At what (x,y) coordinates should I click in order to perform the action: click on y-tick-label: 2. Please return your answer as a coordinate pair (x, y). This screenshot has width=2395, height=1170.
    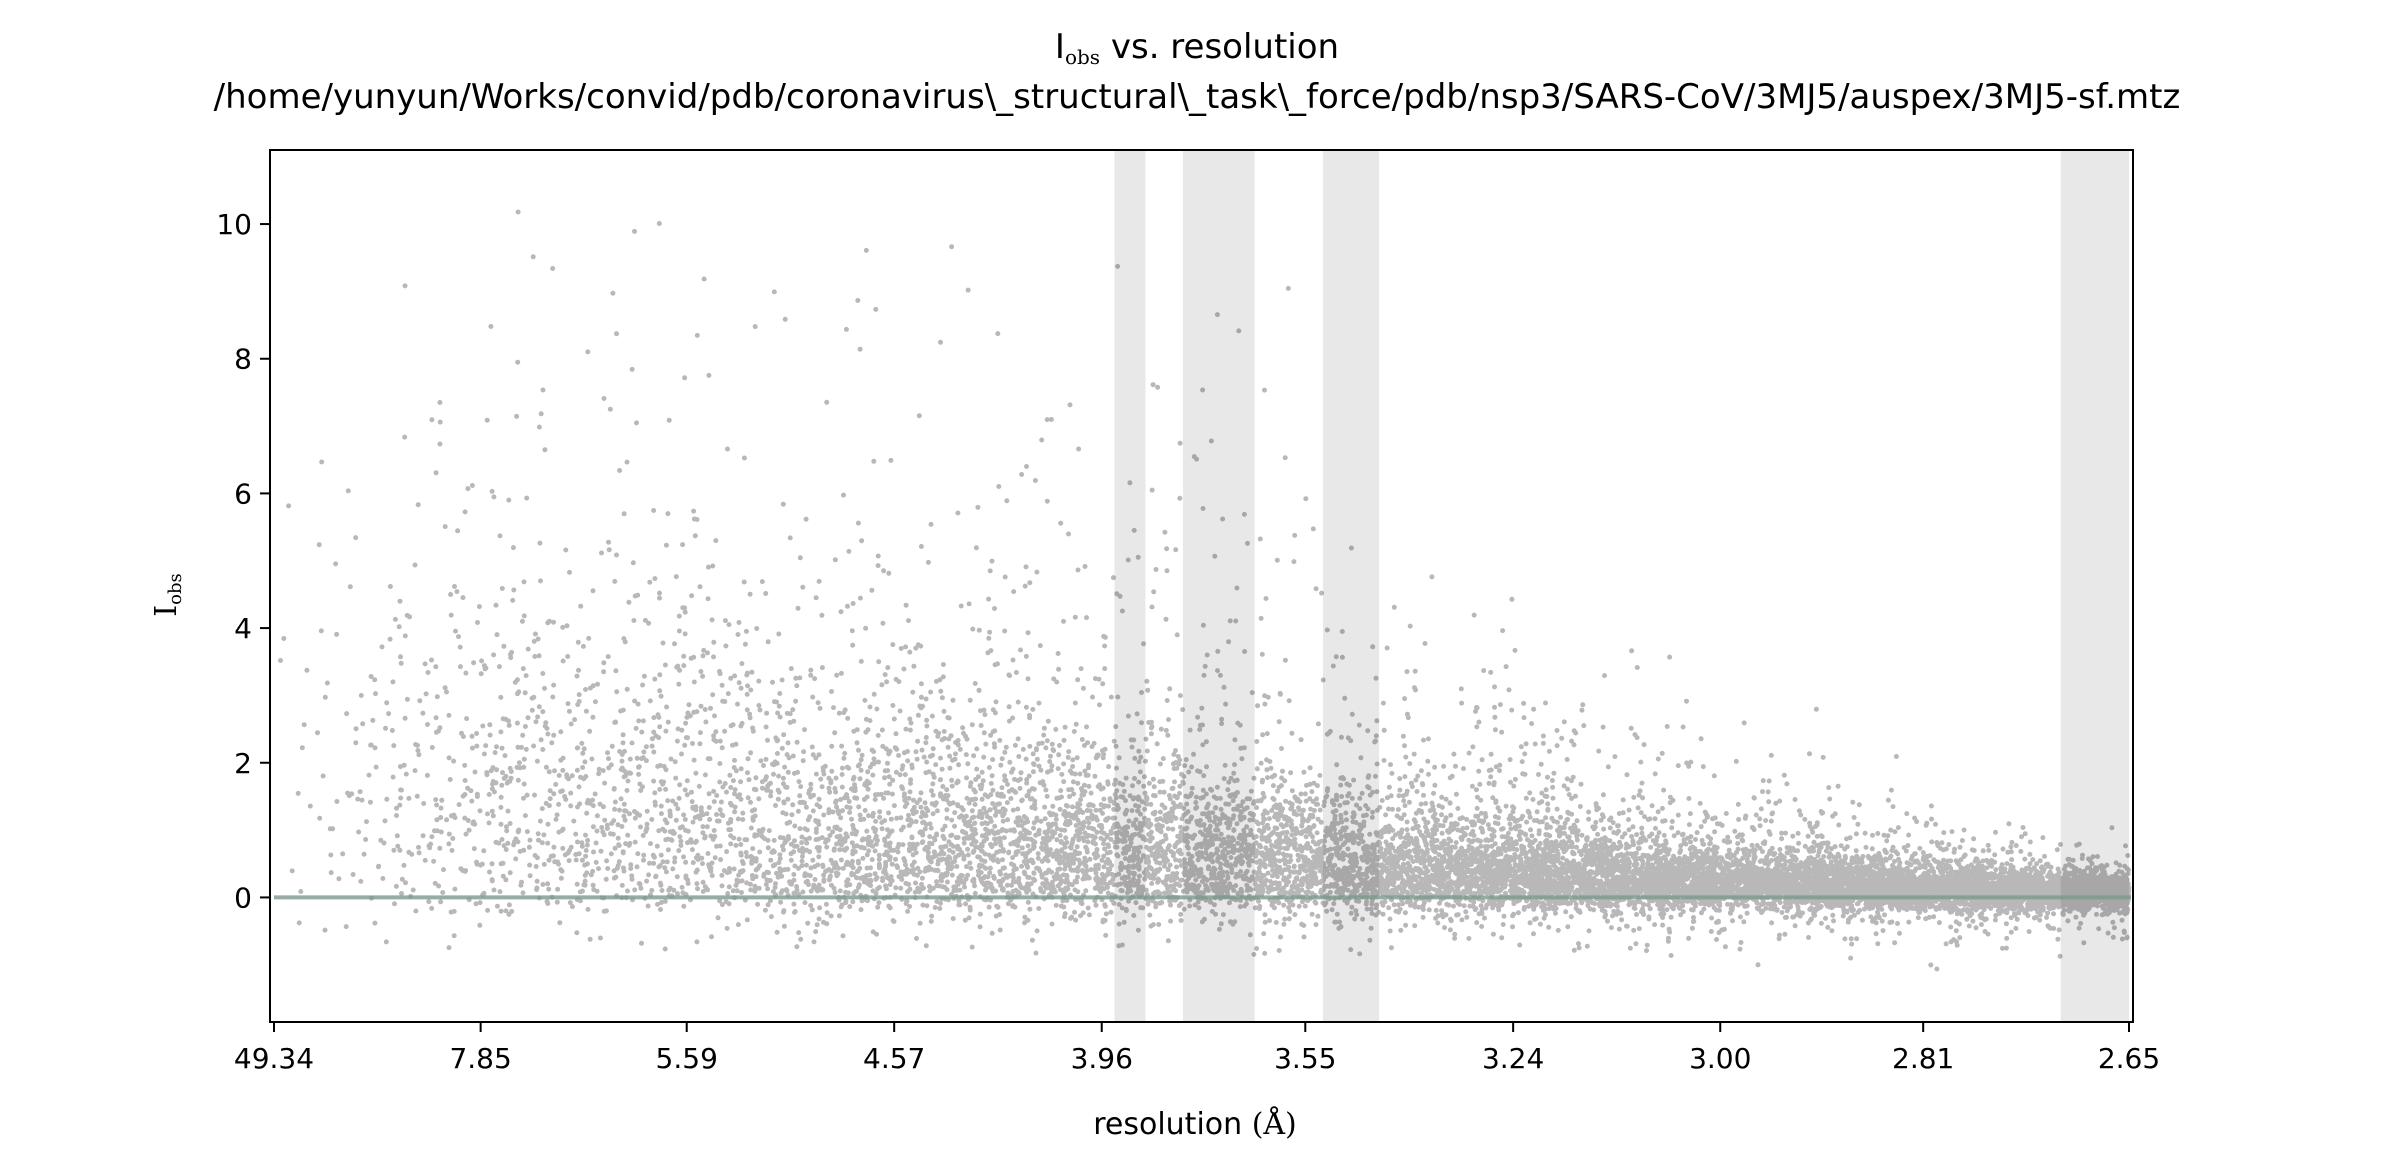
    Looking at the image, I should click on (243, 763).